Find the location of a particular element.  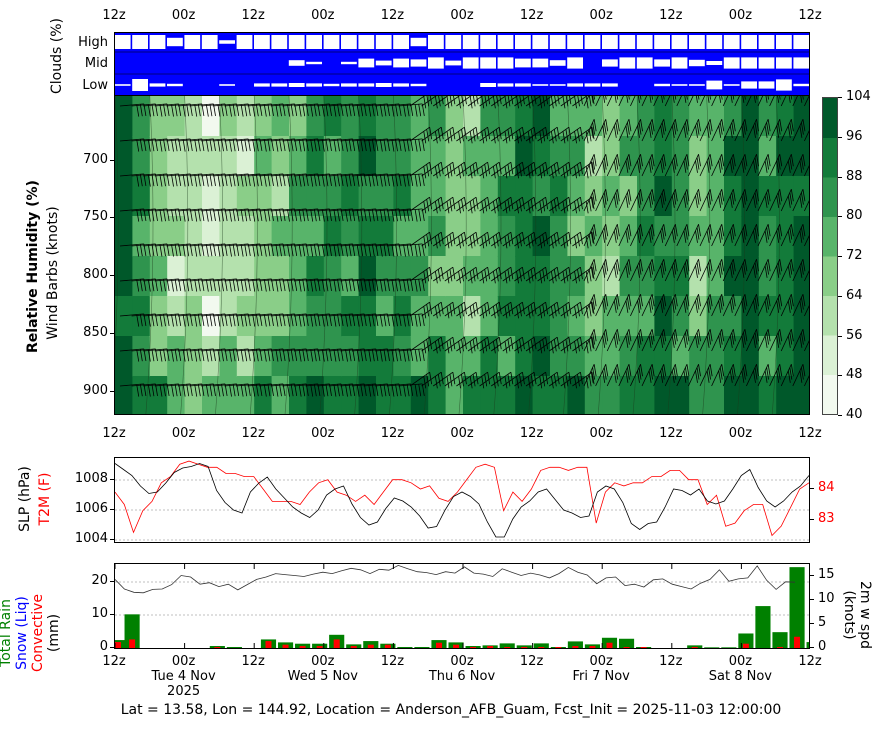

rh-time-axis: 12z 00z 12z 00z 12z 00z 12z 00z 12z 00z 12z is located at coordinates (444, 435).